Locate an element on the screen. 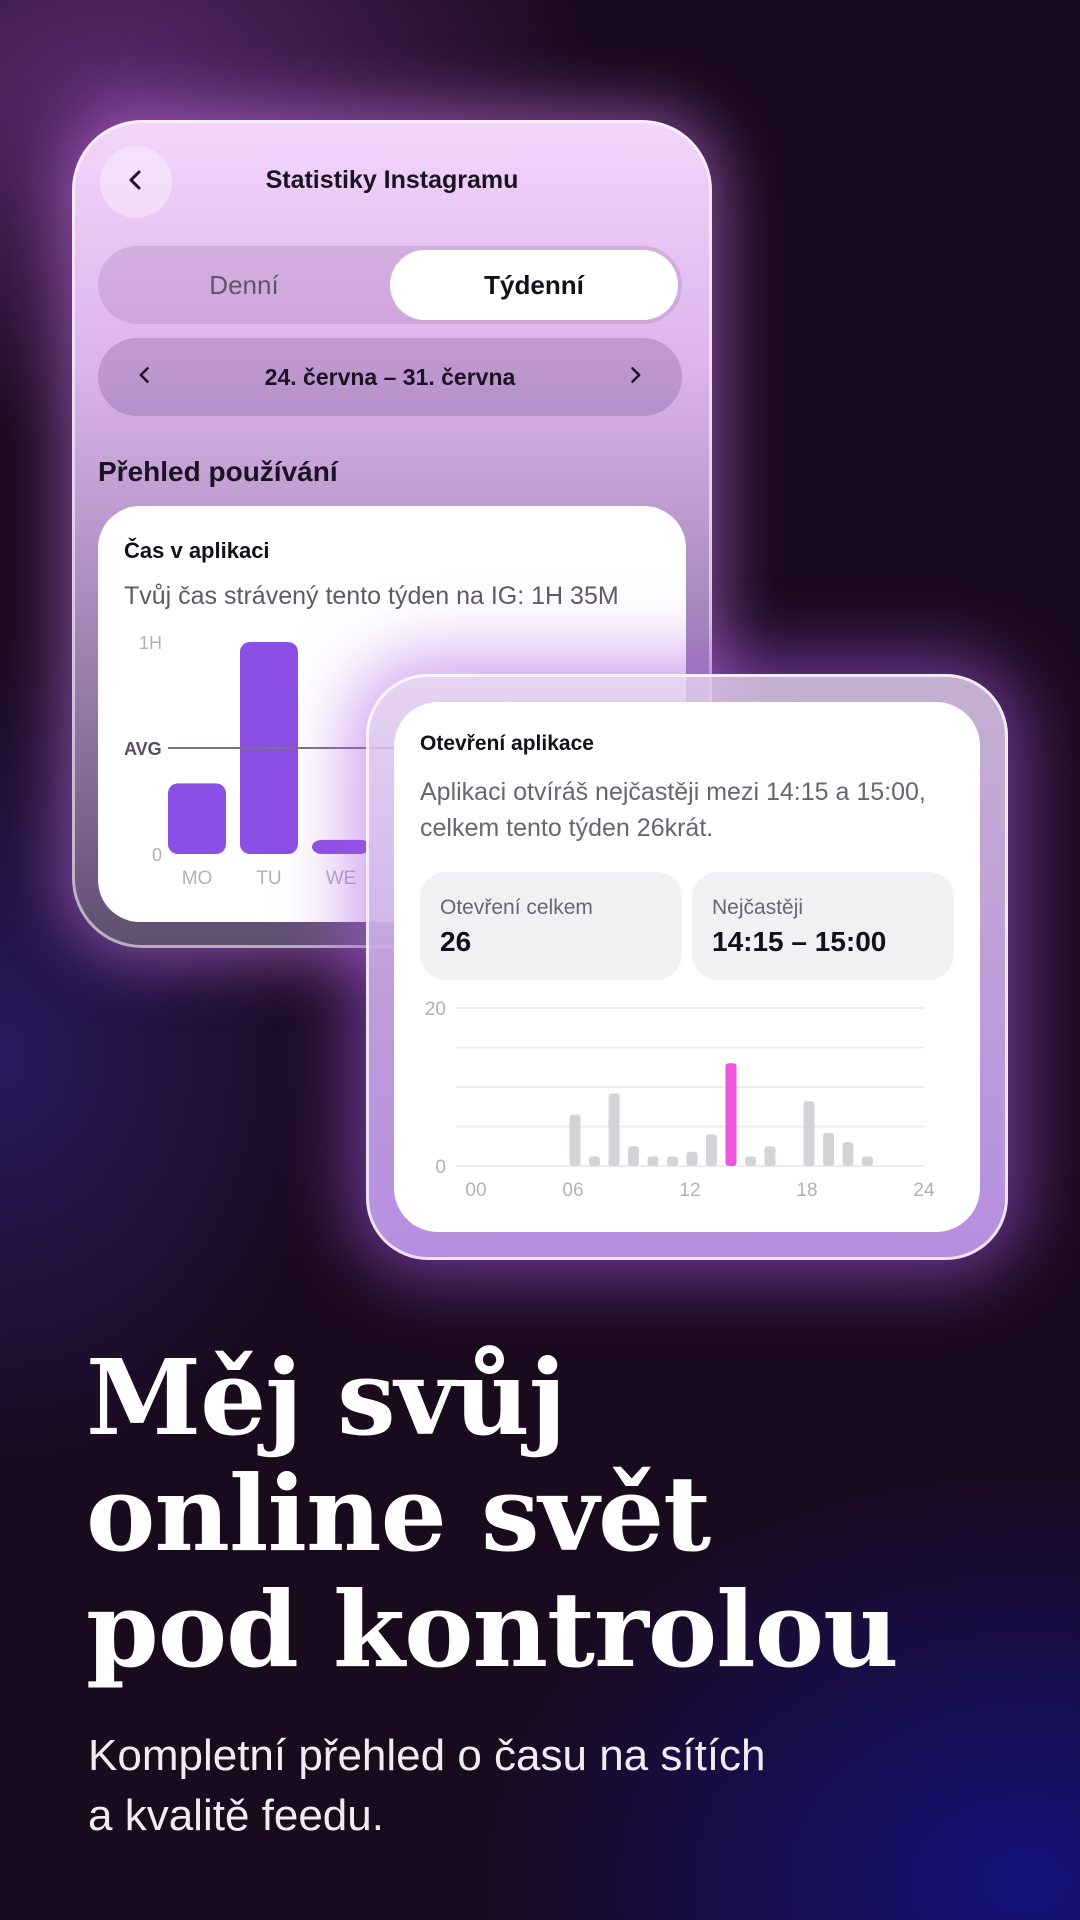 This screenshot has width=1080, height=1920. x-tick-label: 12 is located at coordinates (689, 1190).